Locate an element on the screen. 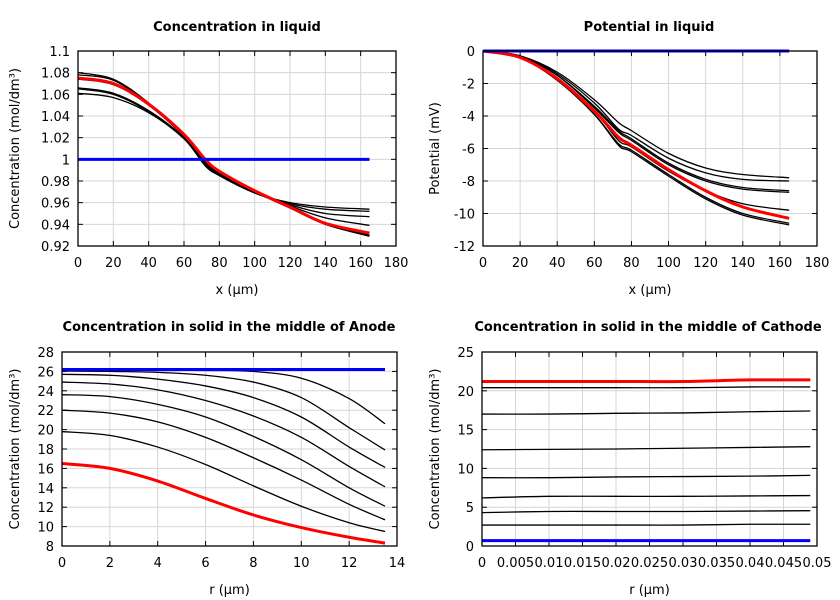 The height and width of the screenshot is (600, 840). y-tick-label: 1.02 is located at coordinates (55, 139).